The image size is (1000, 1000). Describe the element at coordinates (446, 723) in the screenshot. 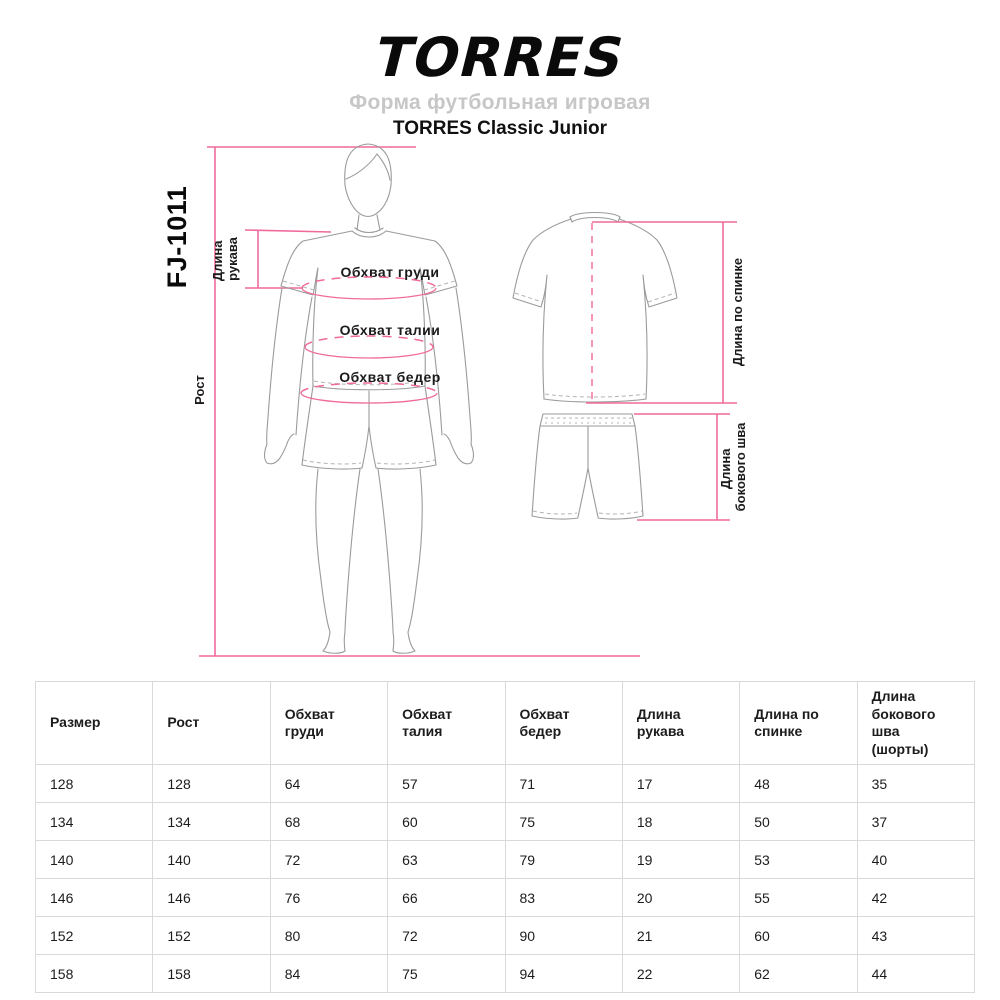

I see `column-header: Обхват талия` at that location.